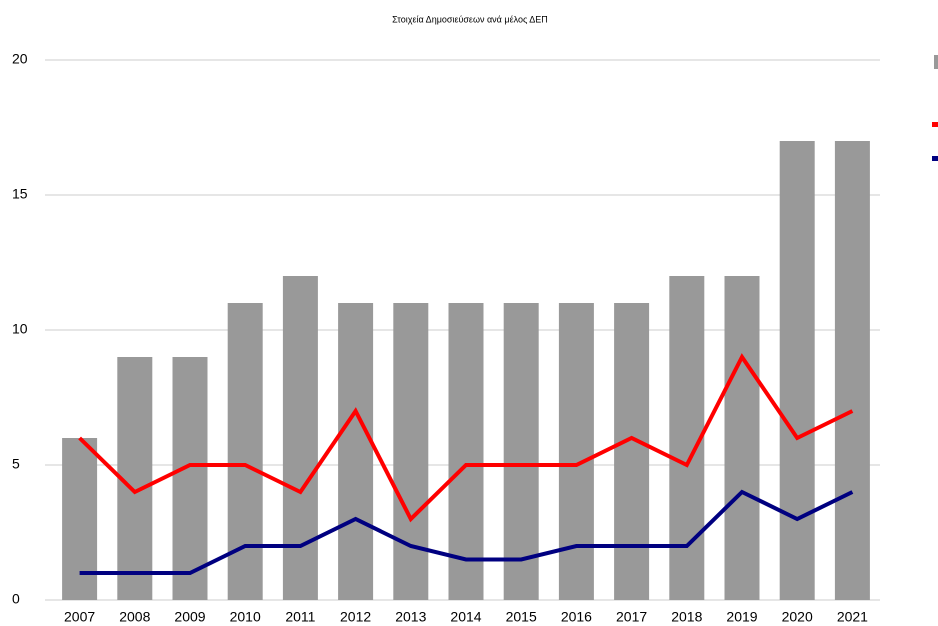 The image size is (938, 626). What do you see at coordinates (245, 617) in the screenshot?
I see `x-tick-label: 2010` at bounding box center [245, 617].